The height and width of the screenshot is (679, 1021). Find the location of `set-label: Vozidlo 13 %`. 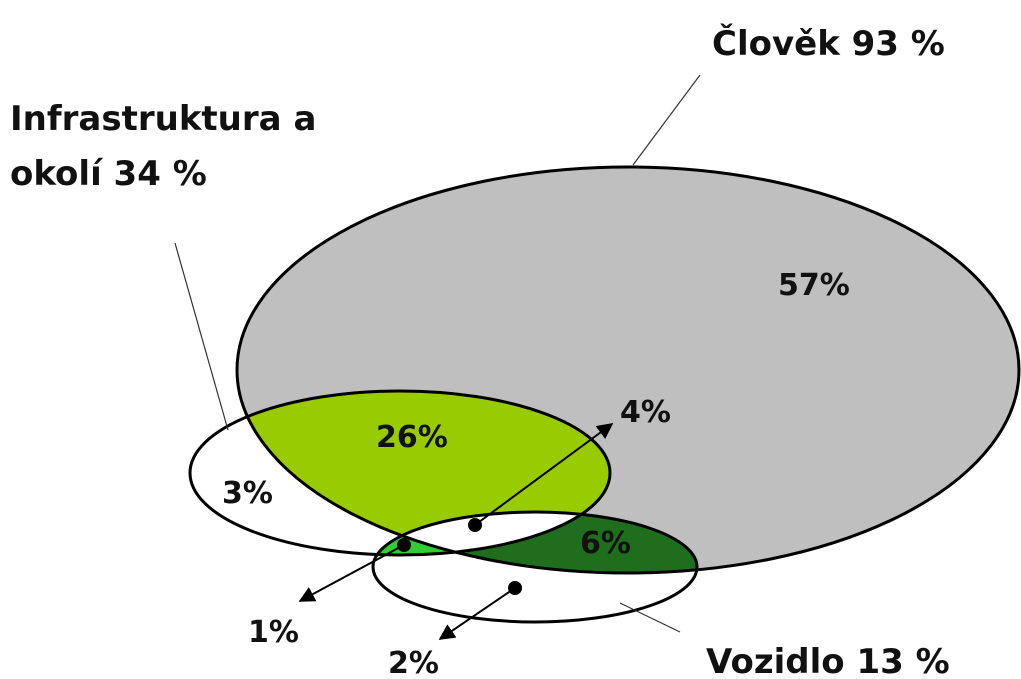

set-label: Vozidlo 13 % is located at coordinates (828, 660).